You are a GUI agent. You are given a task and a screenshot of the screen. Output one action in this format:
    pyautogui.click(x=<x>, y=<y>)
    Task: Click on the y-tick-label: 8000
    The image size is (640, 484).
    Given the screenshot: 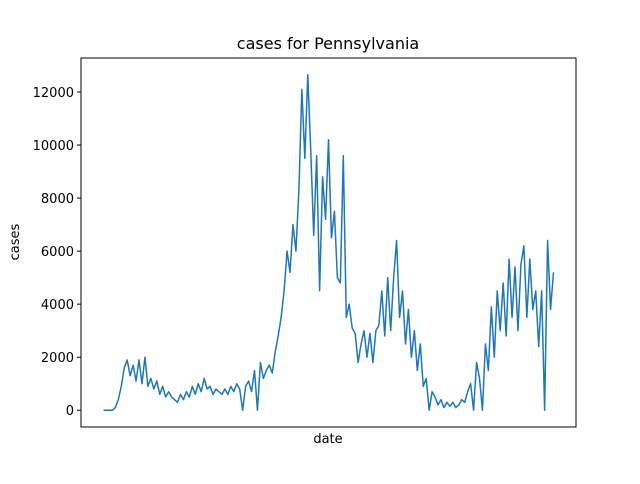 What is the action you would take?
    pyautogui.click(x=57, y=199)
    